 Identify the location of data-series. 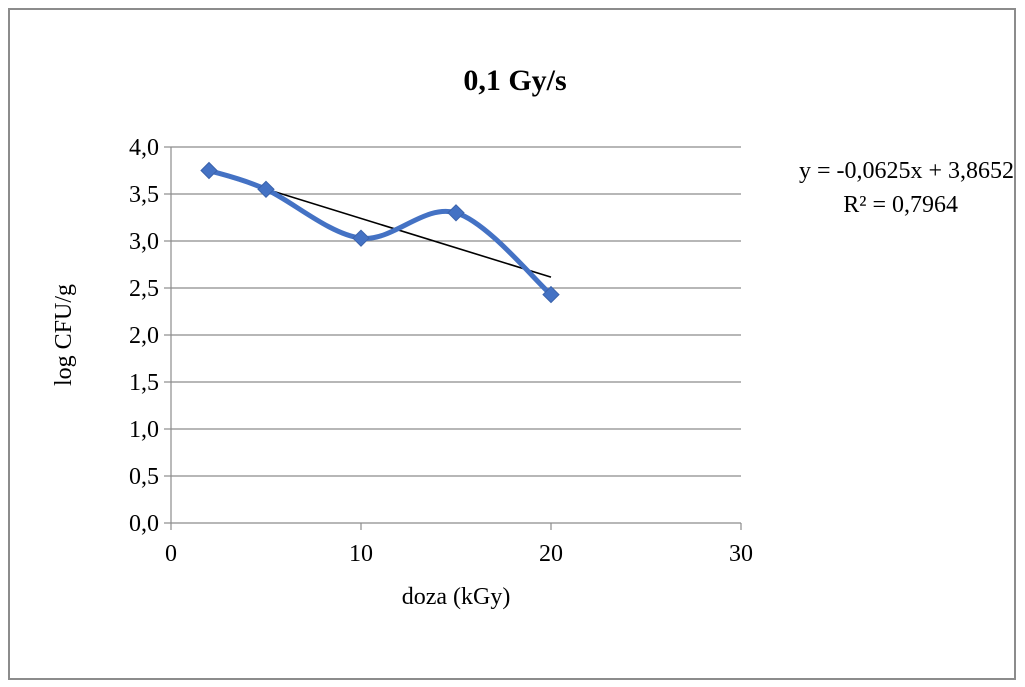
(380, 232).